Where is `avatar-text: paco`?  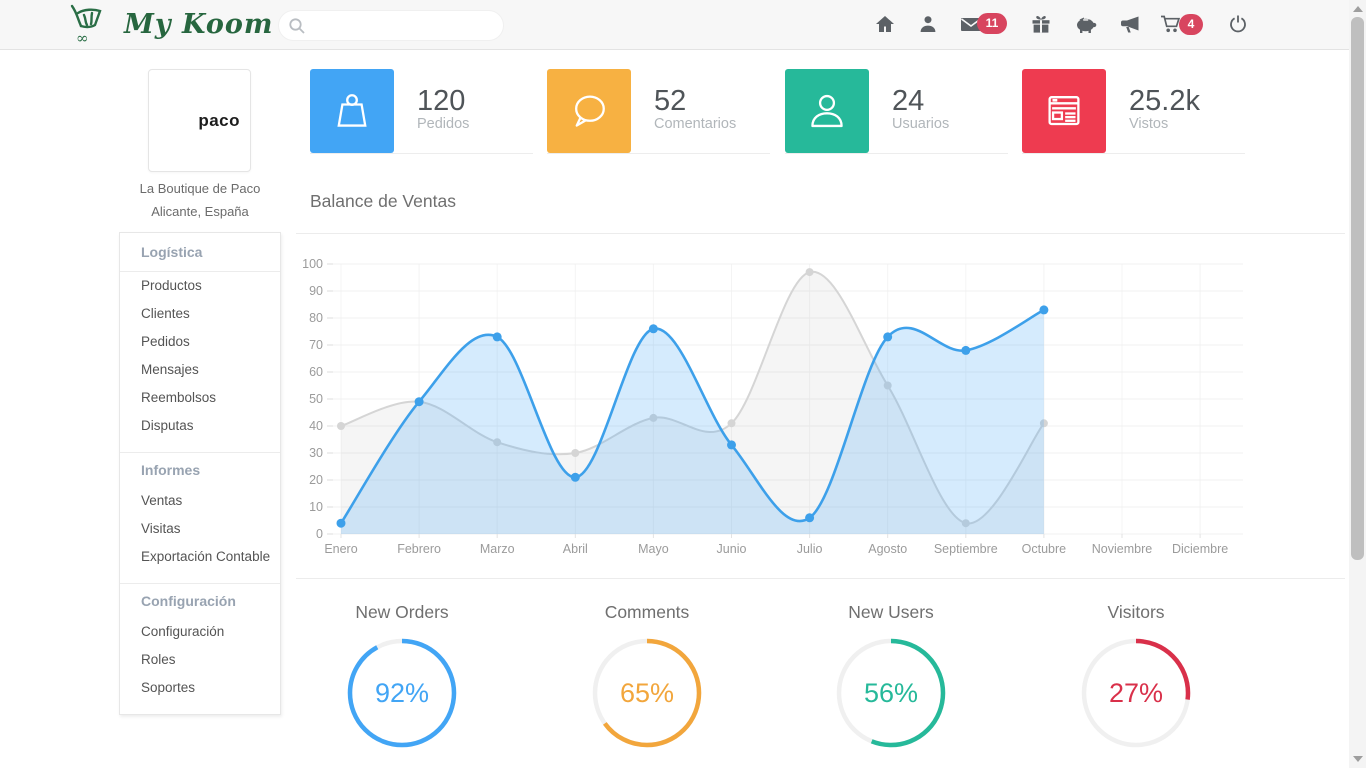 avatar-text: paco is located at coordinates (219, 120).